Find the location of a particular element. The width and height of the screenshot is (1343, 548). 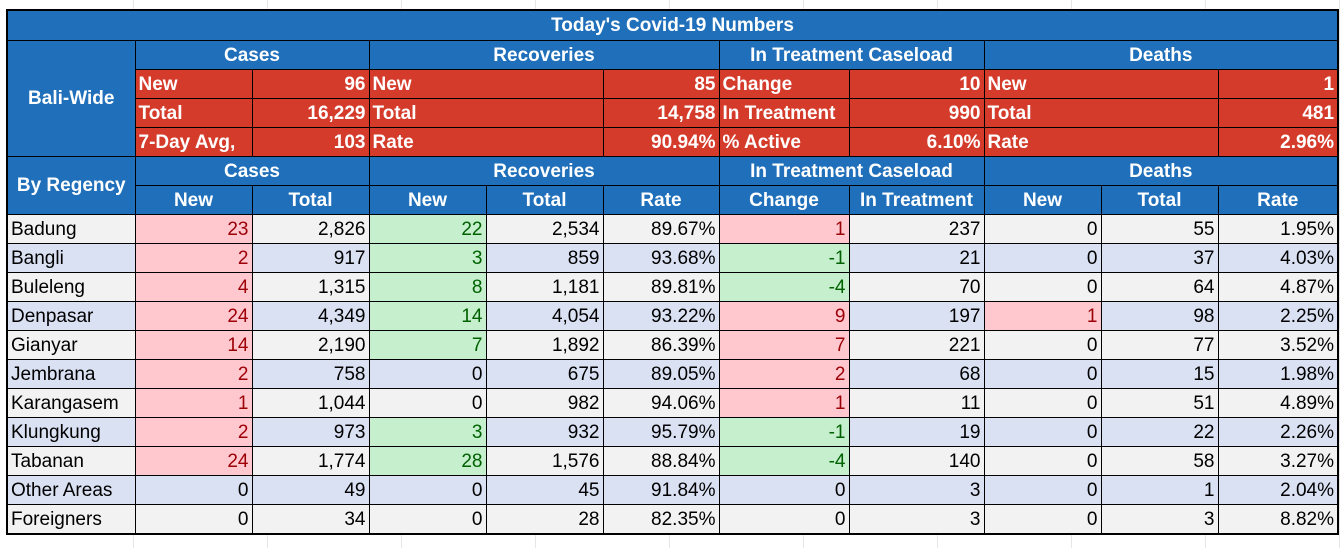

data-cell: 45 is located at coordinates (544, 490).